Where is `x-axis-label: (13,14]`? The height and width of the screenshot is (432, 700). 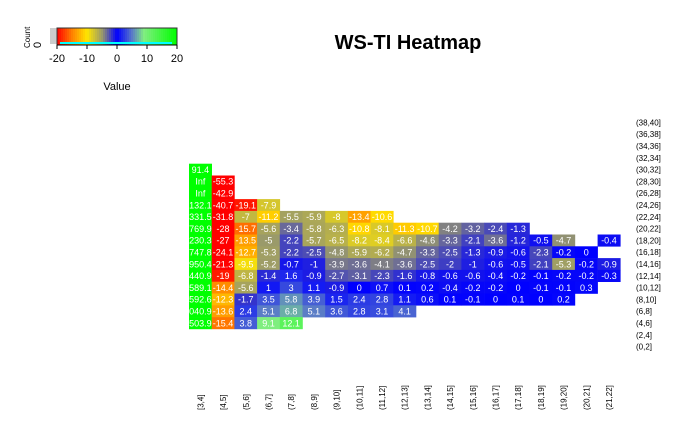 x-axis-label: (13,14] is located at coordinates (427, 397).